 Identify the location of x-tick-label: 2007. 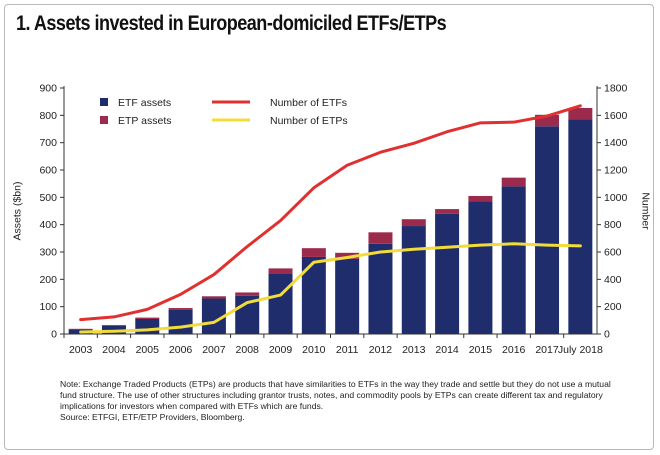
(214, 350).